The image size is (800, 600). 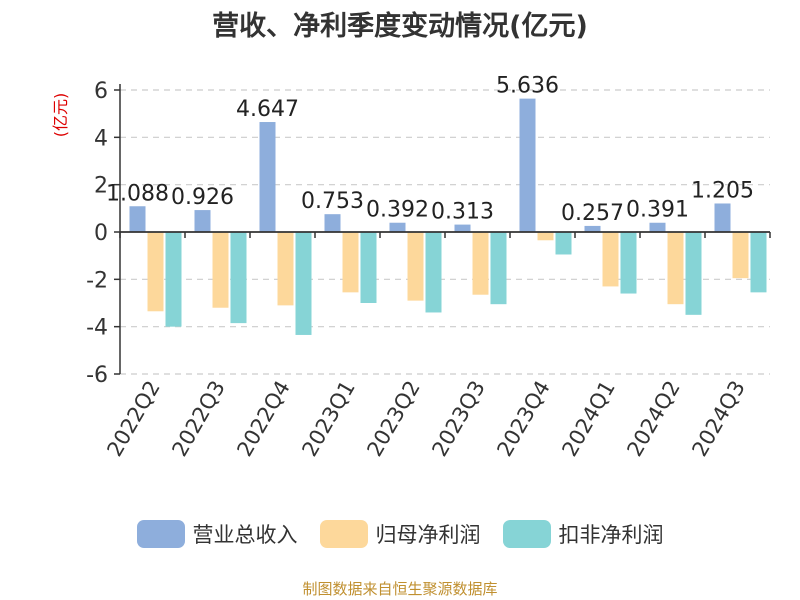 What do you see at coordinates (588, 419) in the screenshot?
I see `x-tick-label: 2024Q1` at bounding box center [588, 419].